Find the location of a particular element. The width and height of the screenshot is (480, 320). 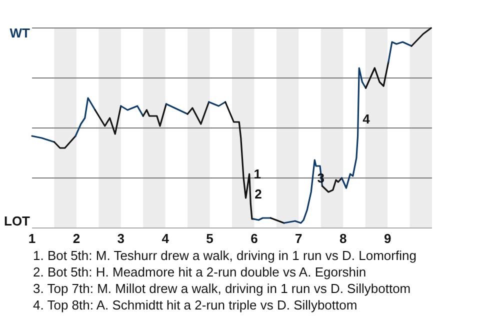

text: 2. Bot 5th: H. Meadmore hit a 2-run double vs A. Egorshin is located at coordinates (199, 272).